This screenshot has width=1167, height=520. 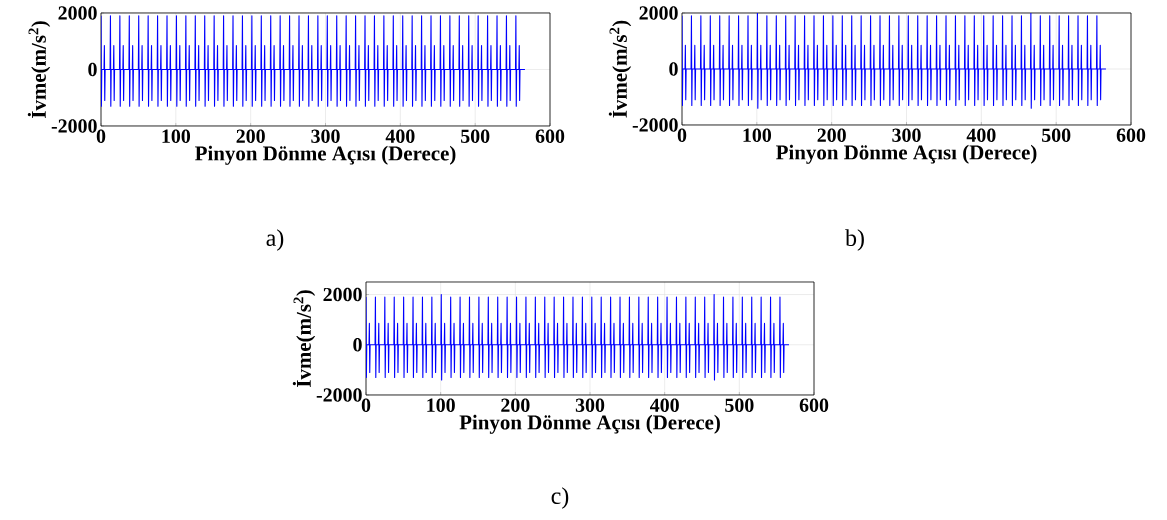 I want to click on text: b), so click(x=854, y=240).